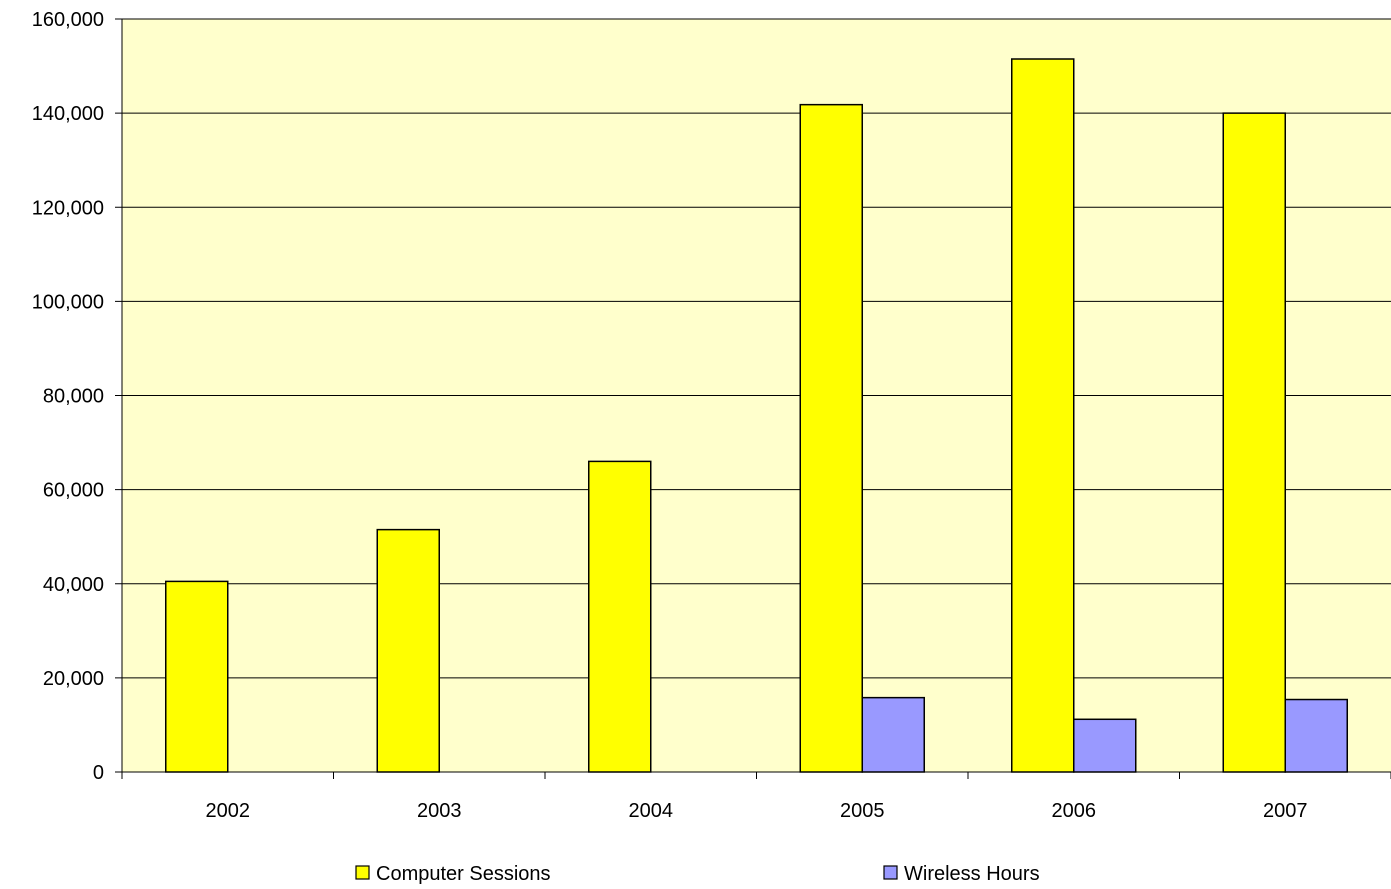 Image resolution: width=1391 pixels, height=889 pixels. What do you see at coordinates (697, 874) in the screenshot?
I see `legend: Computer Sessions Wireless Hours` at bounding box center [697, 874].